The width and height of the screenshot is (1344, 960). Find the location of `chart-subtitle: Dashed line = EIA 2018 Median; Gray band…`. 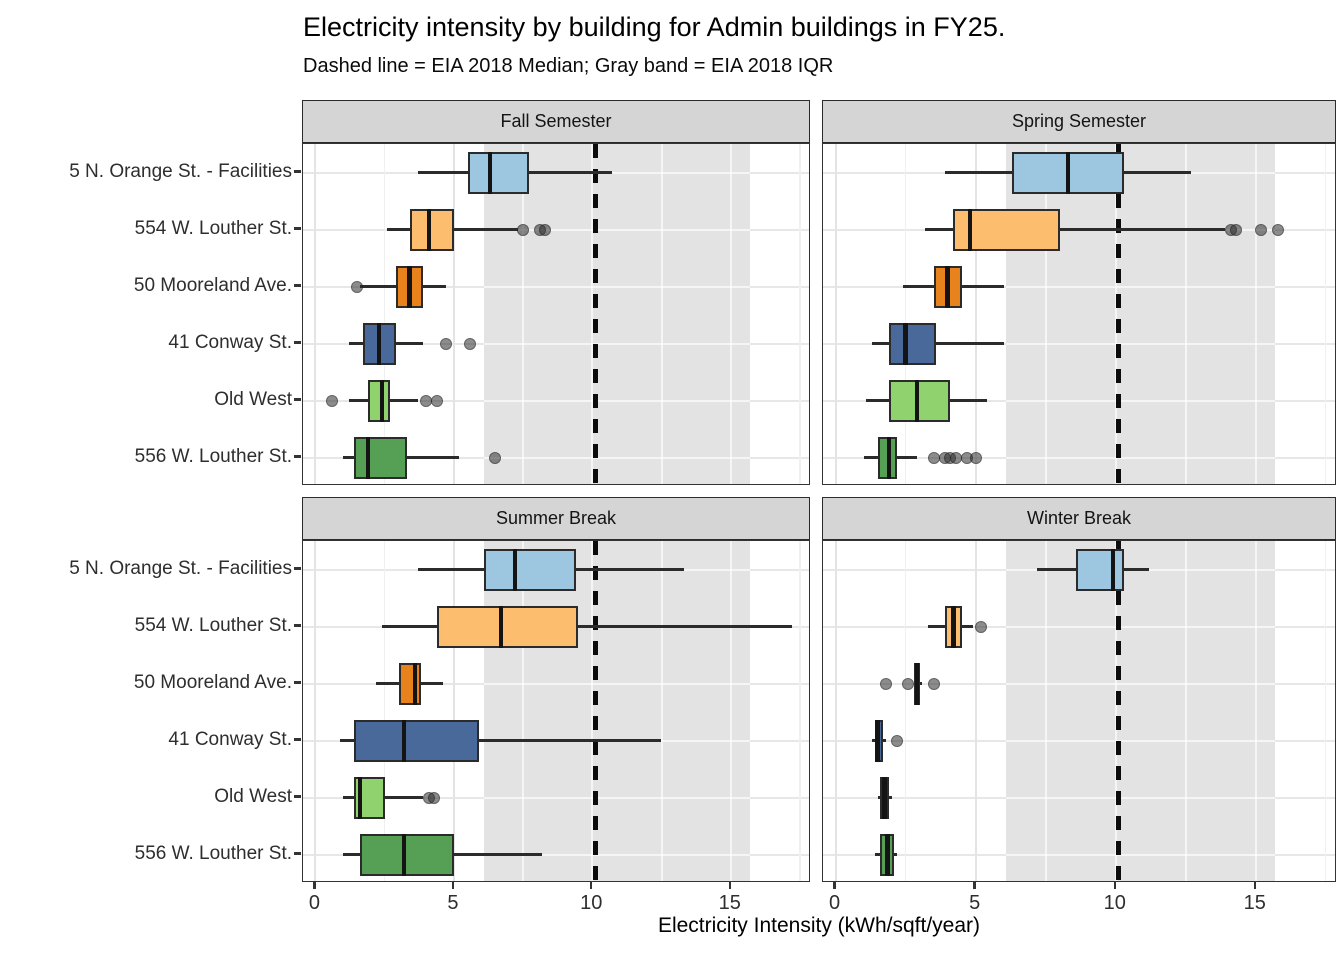

chart-subtitle: Dashed line = EIA 2018 Median; Gray band… is located at coordinates (568, 66).